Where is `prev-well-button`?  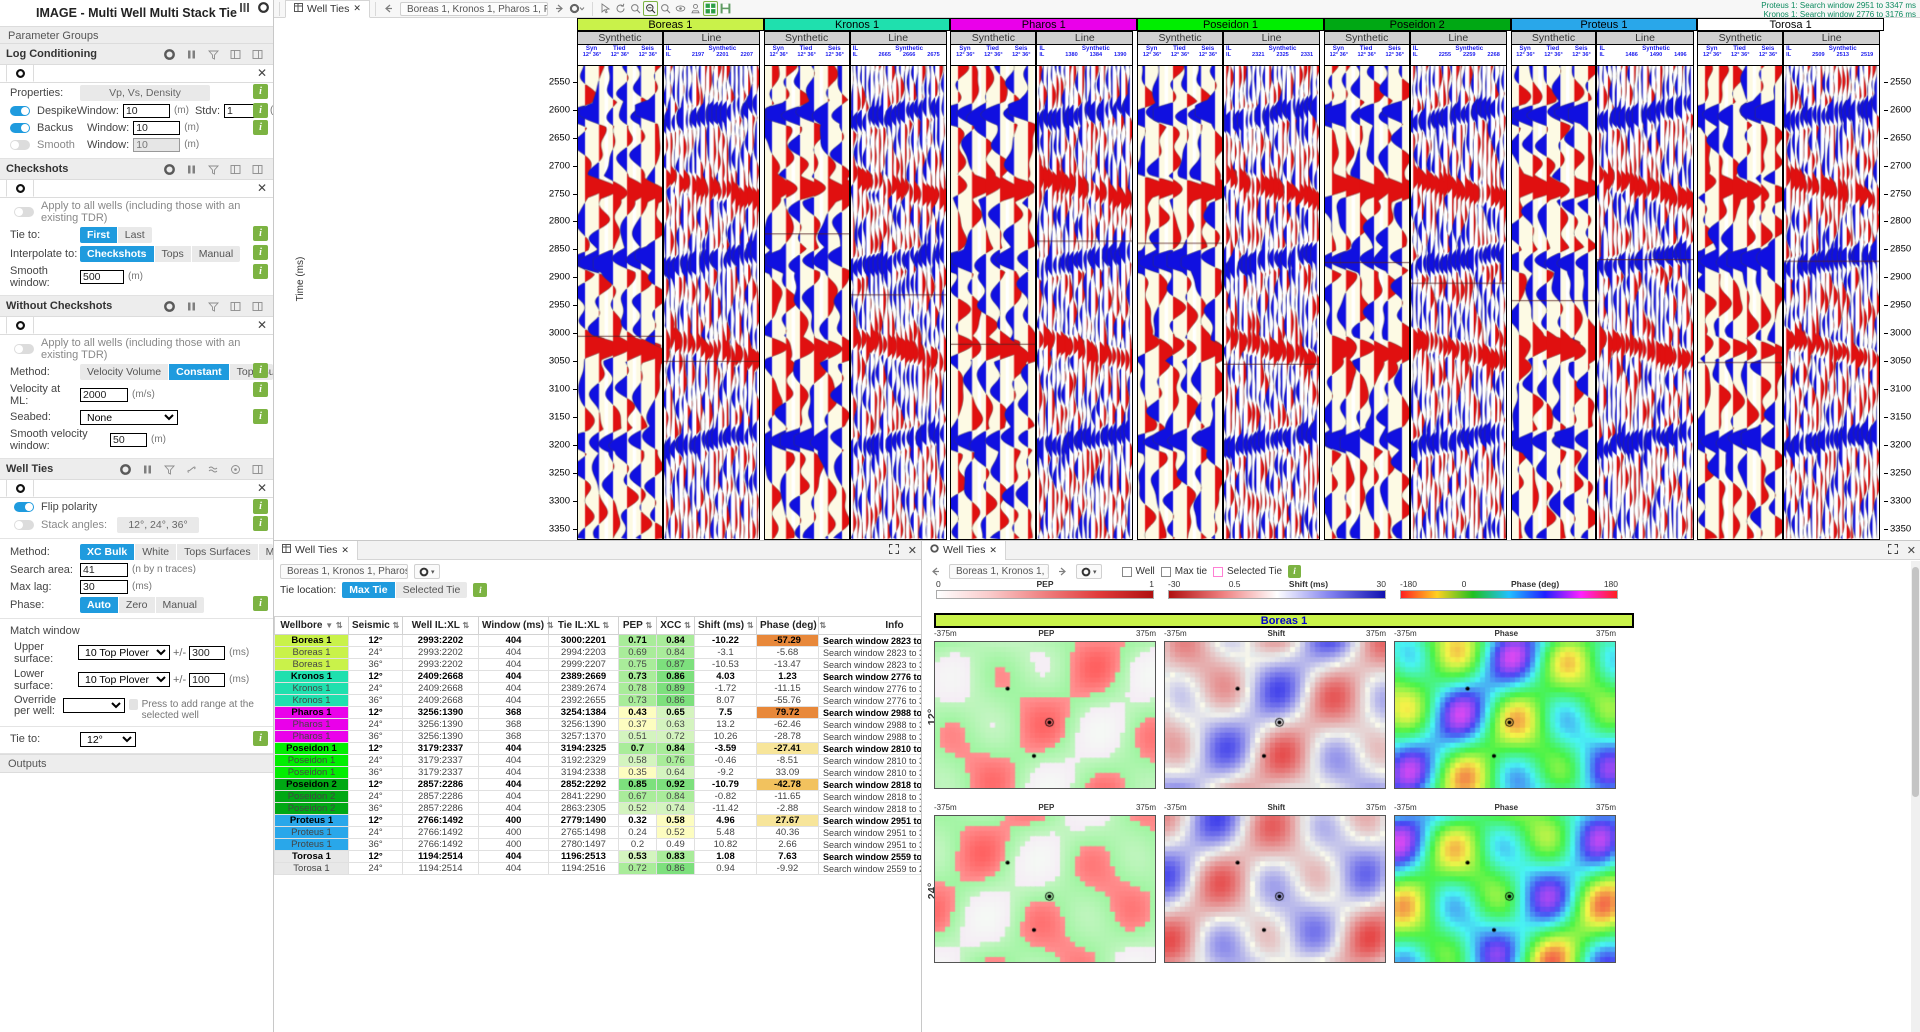 prev-well-button is located at coordinates (388, 8).